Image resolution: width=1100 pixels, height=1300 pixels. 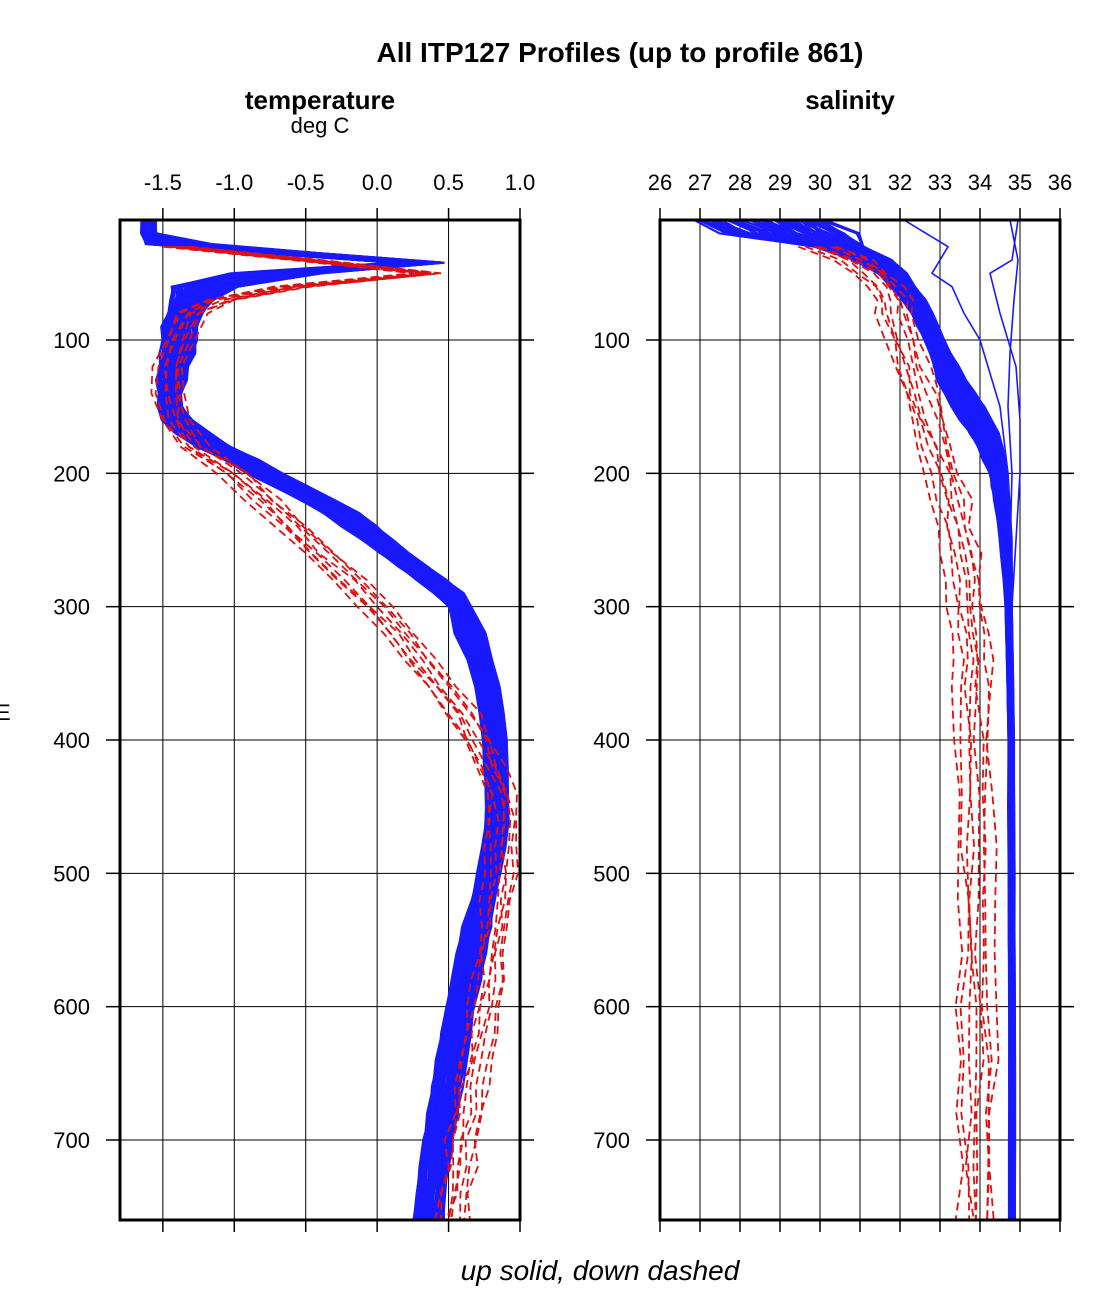 I want to click on salinity-panel-title: salinity, so click(x=850, y=100).